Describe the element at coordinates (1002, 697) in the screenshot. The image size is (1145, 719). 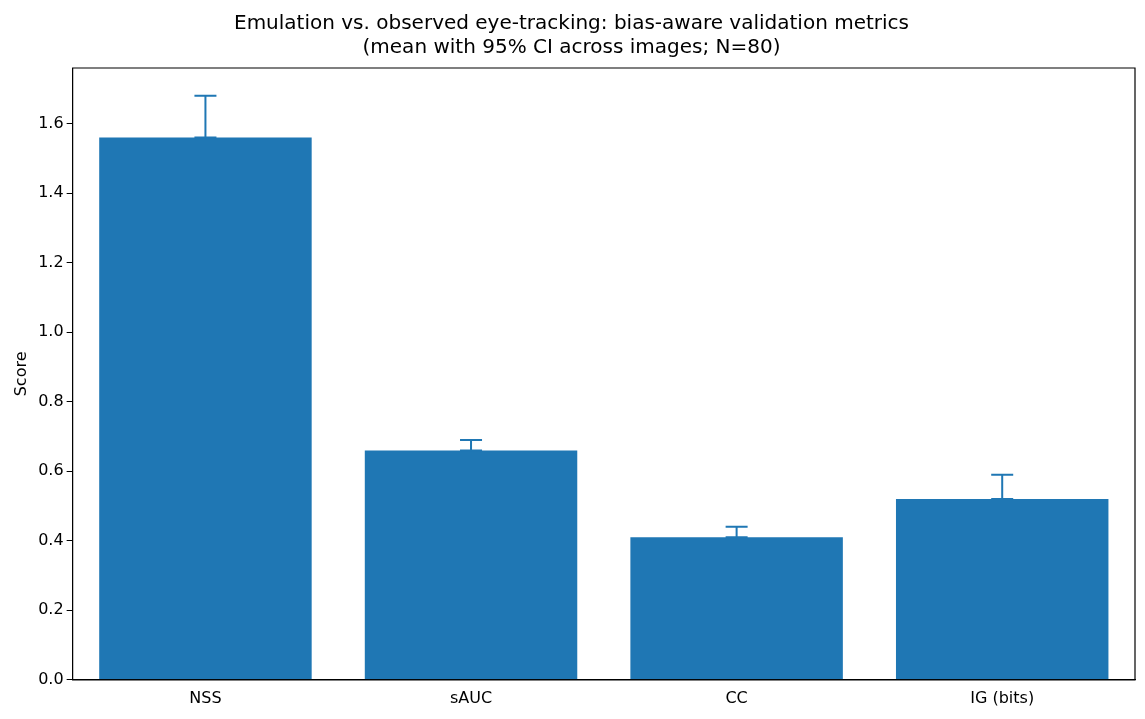
I see `x-tick-label: IG (bits)` at that location.